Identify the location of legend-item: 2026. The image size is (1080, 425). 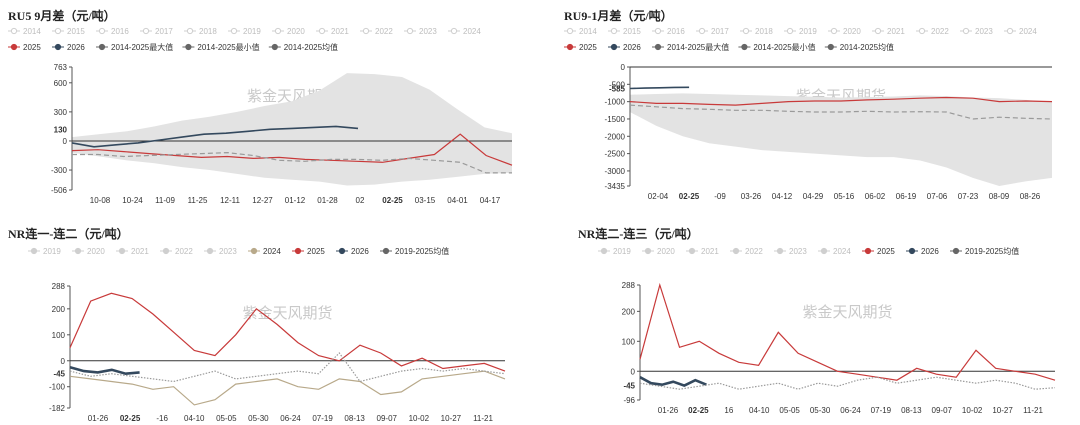
(922, 251).